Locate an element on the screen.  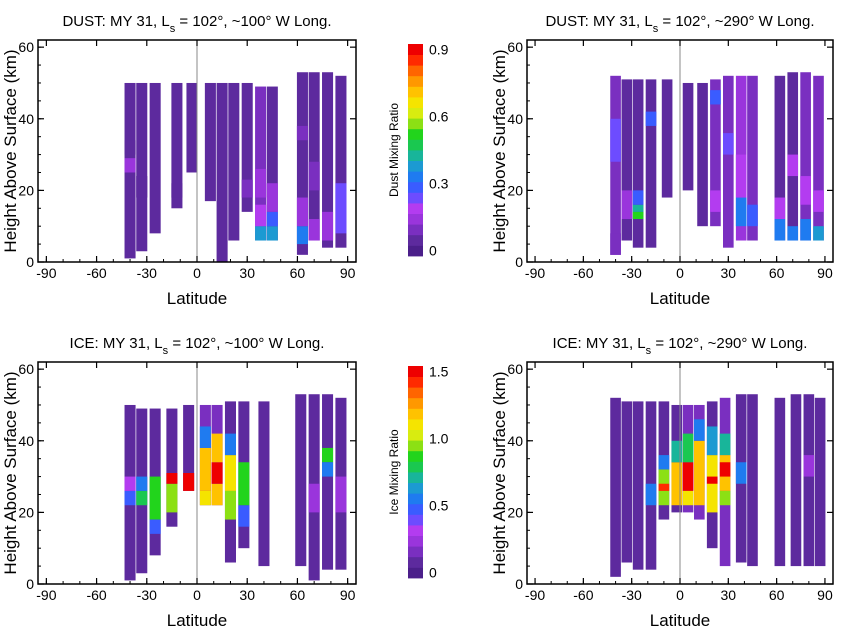
chart-title: DUST: MY 31, Ls = 102°, ~100° W Long. is located at coordinates (196, 24).